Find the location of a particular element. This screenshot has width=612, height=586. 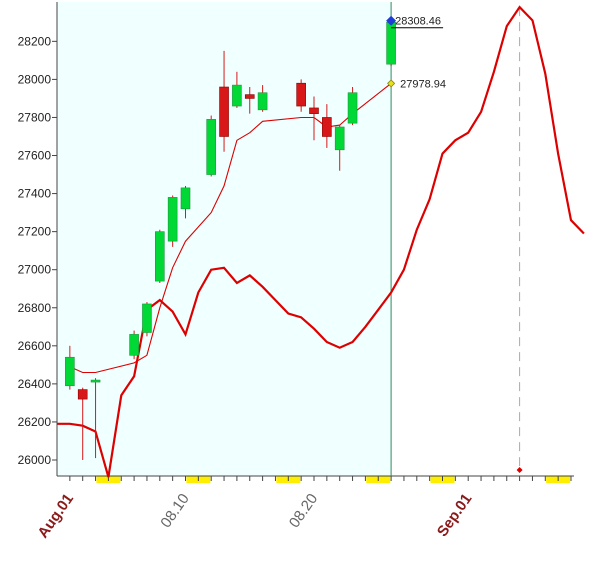

y-tick-label: 27800 is located at coordinates (35, 117).